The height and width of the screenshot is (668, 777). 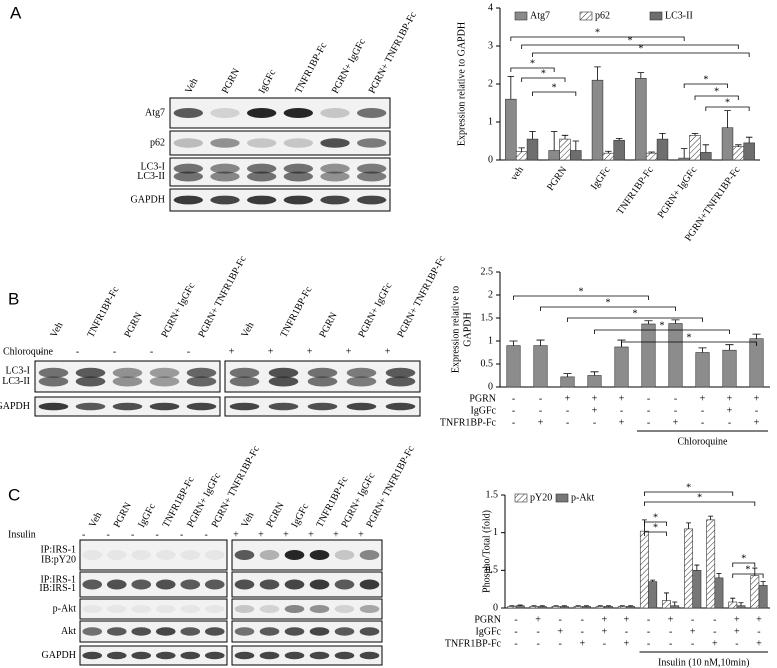 What do you see at coordinates (487, 619) in the screenshot?
I see `condition-label: PGRN` at bounding box center [487, 619].